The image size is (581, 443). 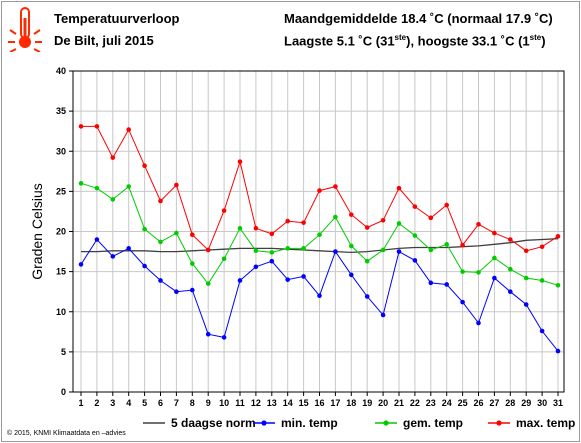 I want to click on legend-label-min-temp: min. temp, so click(x=309, y=423).